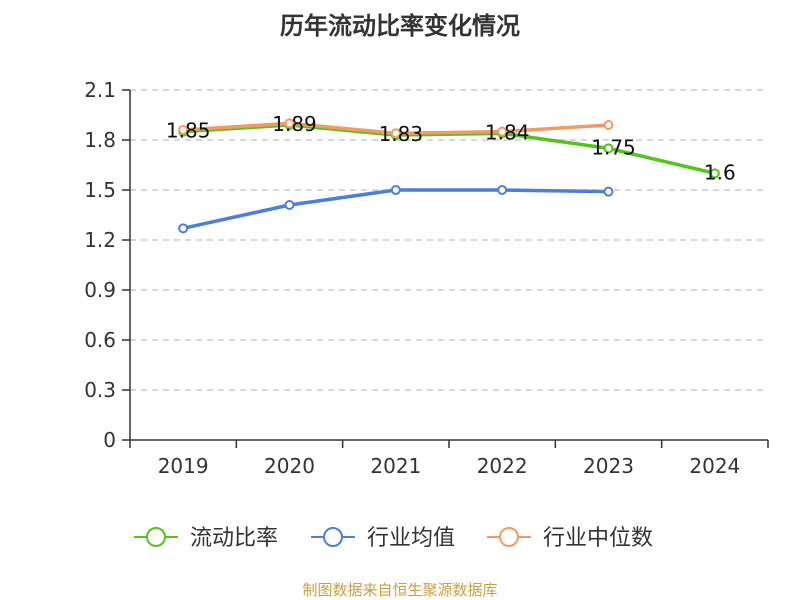 This screenshot has height=600, width=800. What do you see at coordinates (100, 290) in the screenshot?
I see `y-tick-label: 0.9` at bounding box center [100, 290].